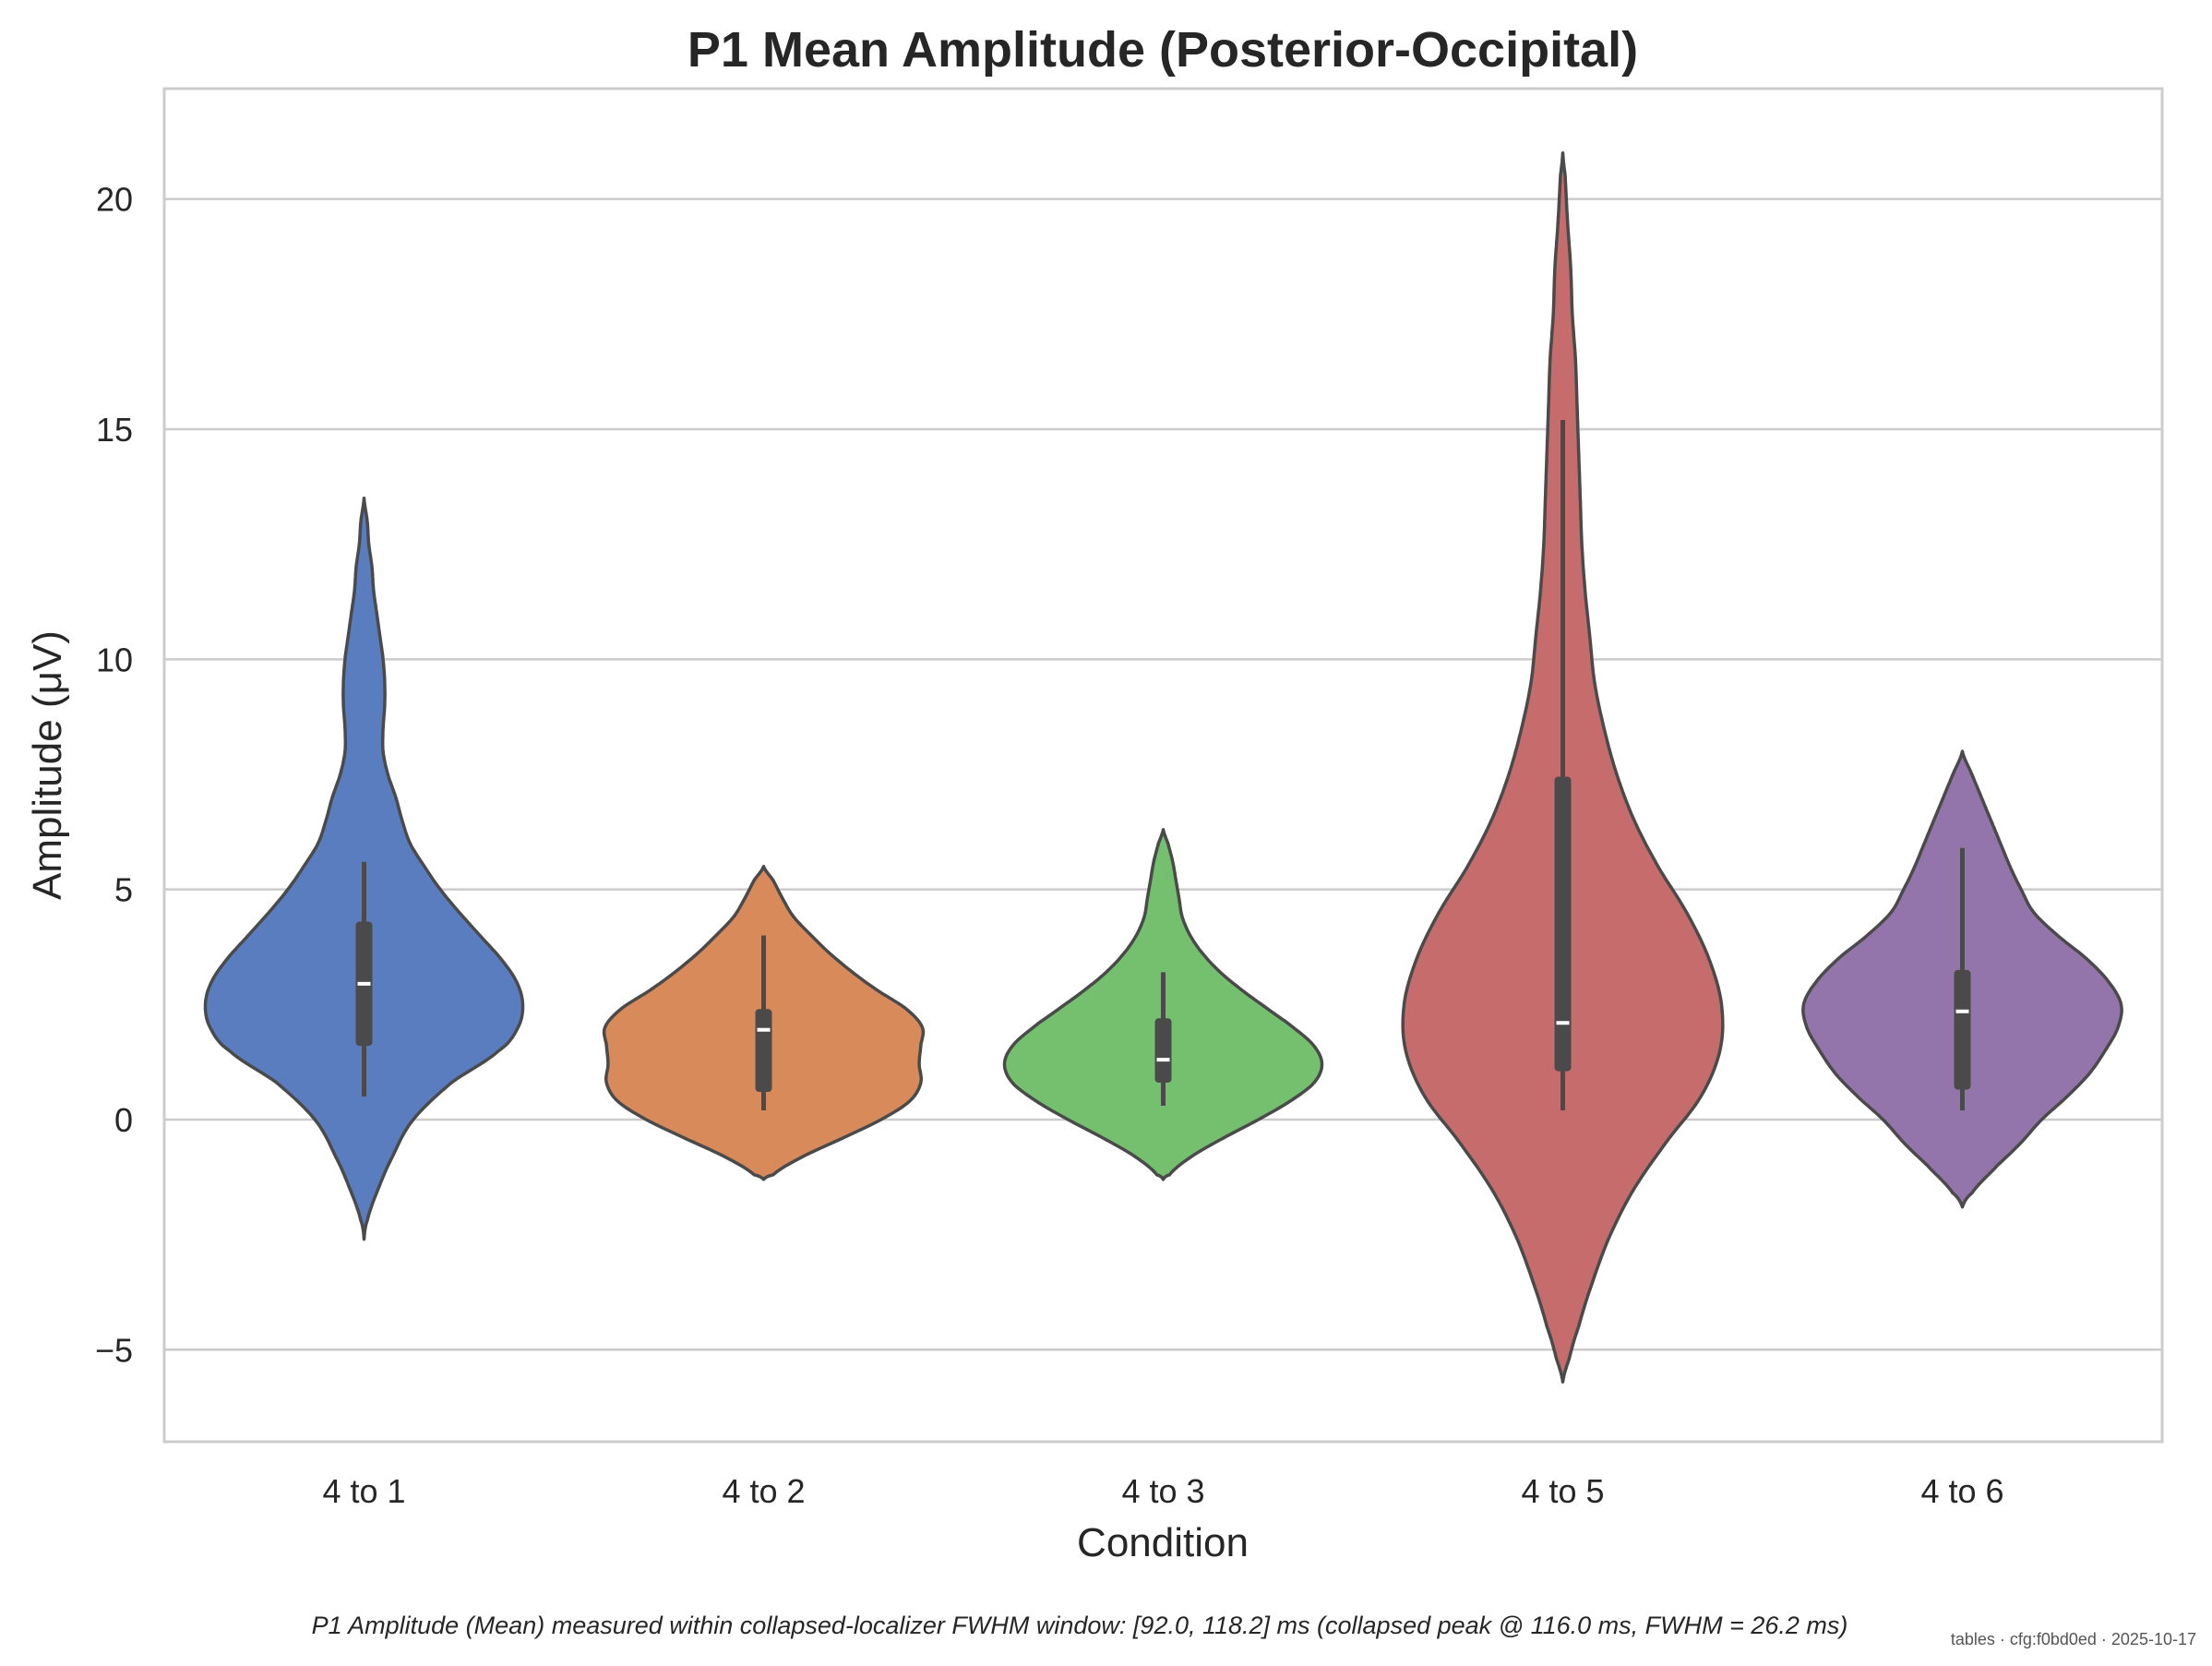 The width and height of the screenshot is (2212, 1666). I want to click on y-tick-labels: −5 0 5 10 15 20, so click(114, 776).